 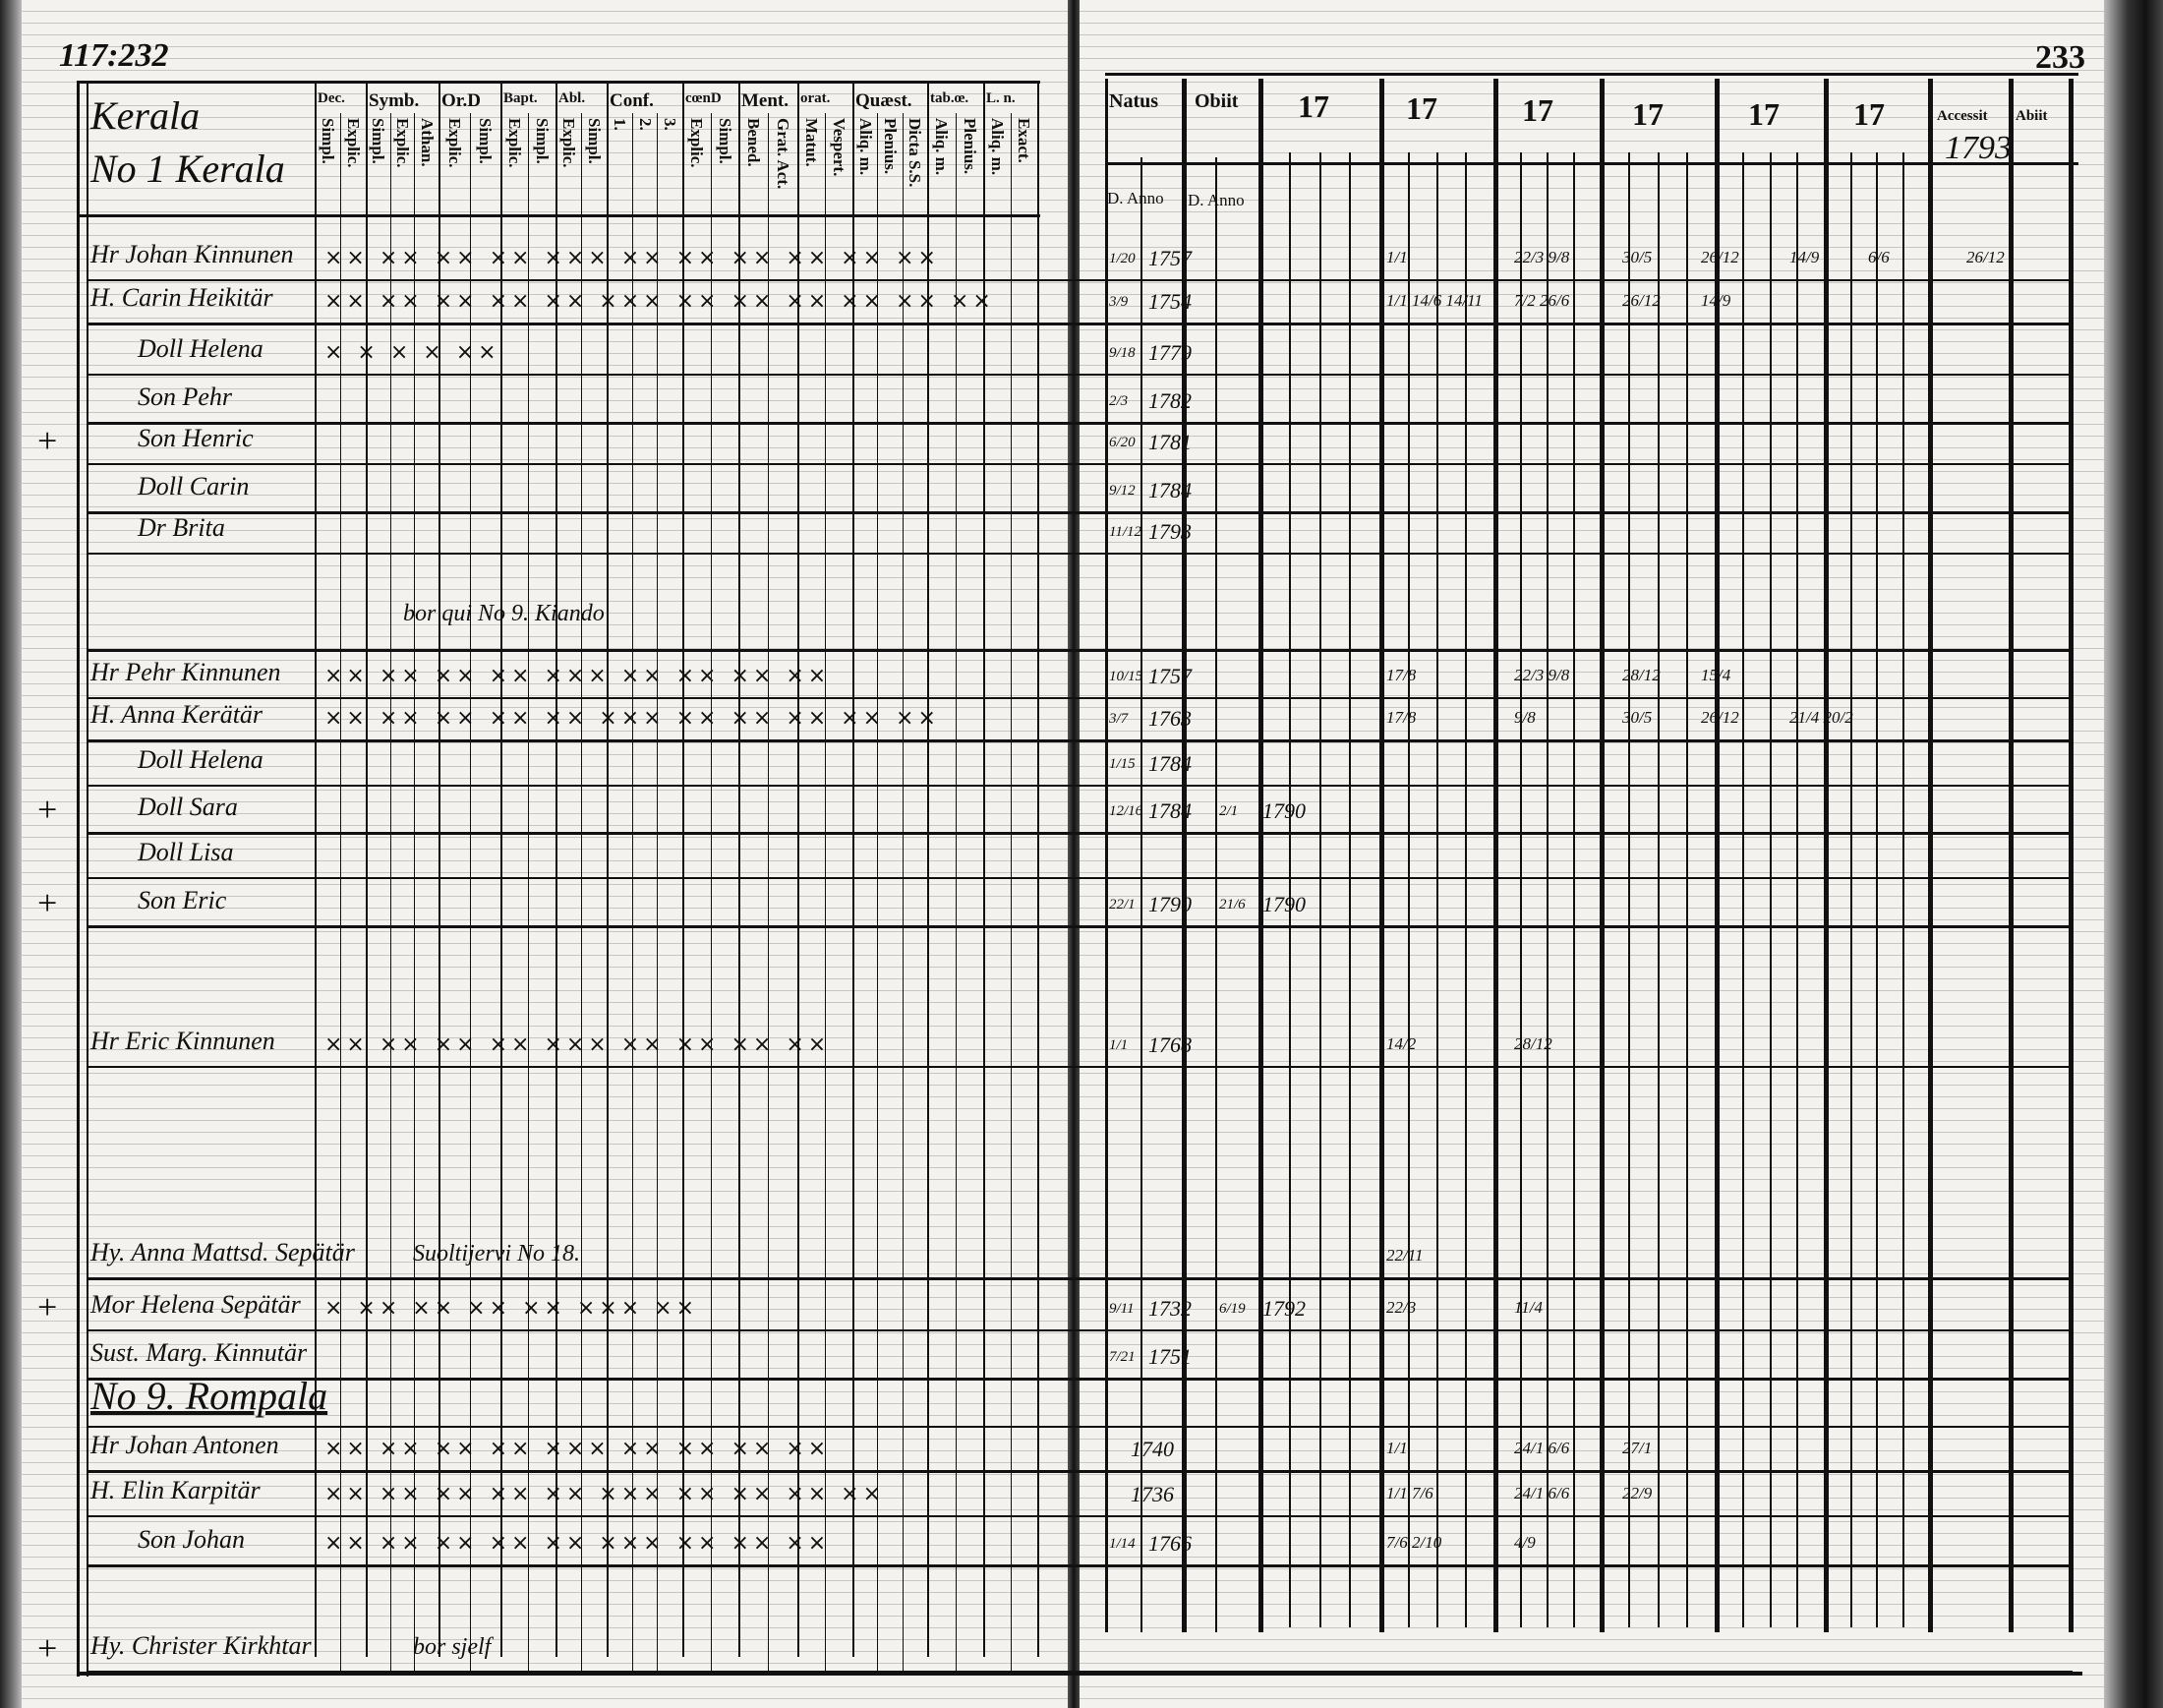 What do you see at coordinates (427, 143) in the screenshot?
I see `column-sub-header: Athan.` at bounding box center [427, 143].